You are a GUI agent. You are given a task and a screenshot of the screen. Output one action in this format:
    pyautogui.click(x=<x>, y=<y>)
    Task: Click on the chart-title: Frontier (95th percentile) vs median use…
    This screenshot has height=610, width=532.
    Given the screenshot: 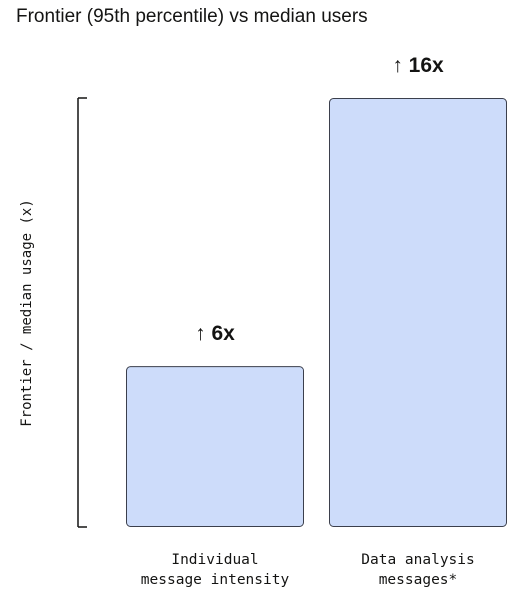 What is the action you would take?
    pyautogui.click(x=192, y=16)
    